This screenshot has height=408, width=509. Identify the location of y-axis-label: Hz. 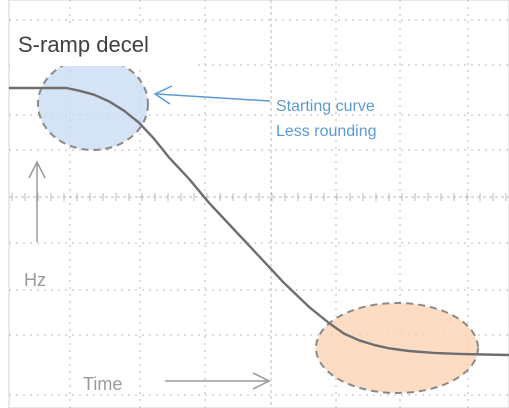
(35, 280).